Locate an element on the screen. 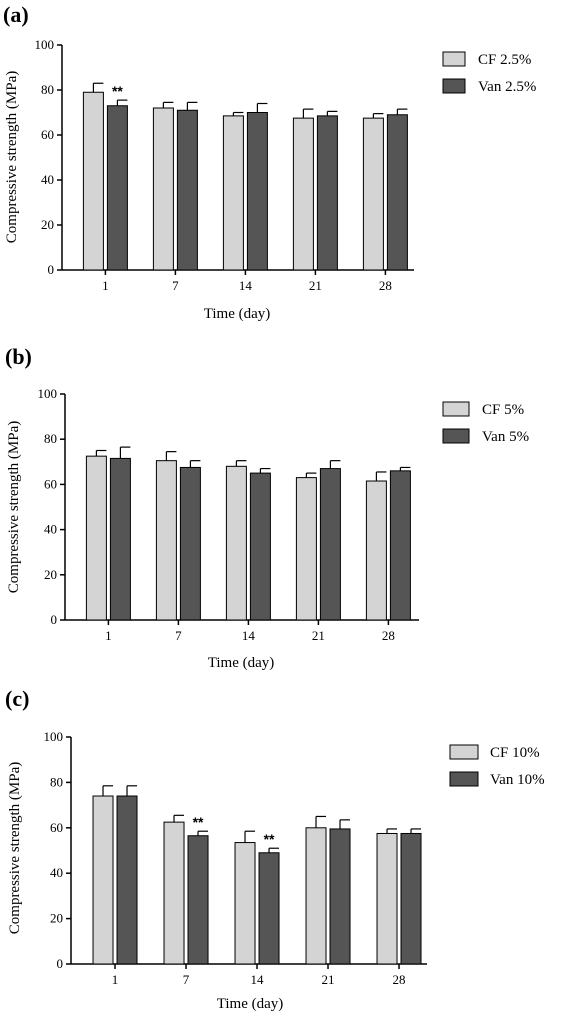 The image size is (563, 1018). legend-label-van: Van 2.5% is located at coordinates (507, 87).